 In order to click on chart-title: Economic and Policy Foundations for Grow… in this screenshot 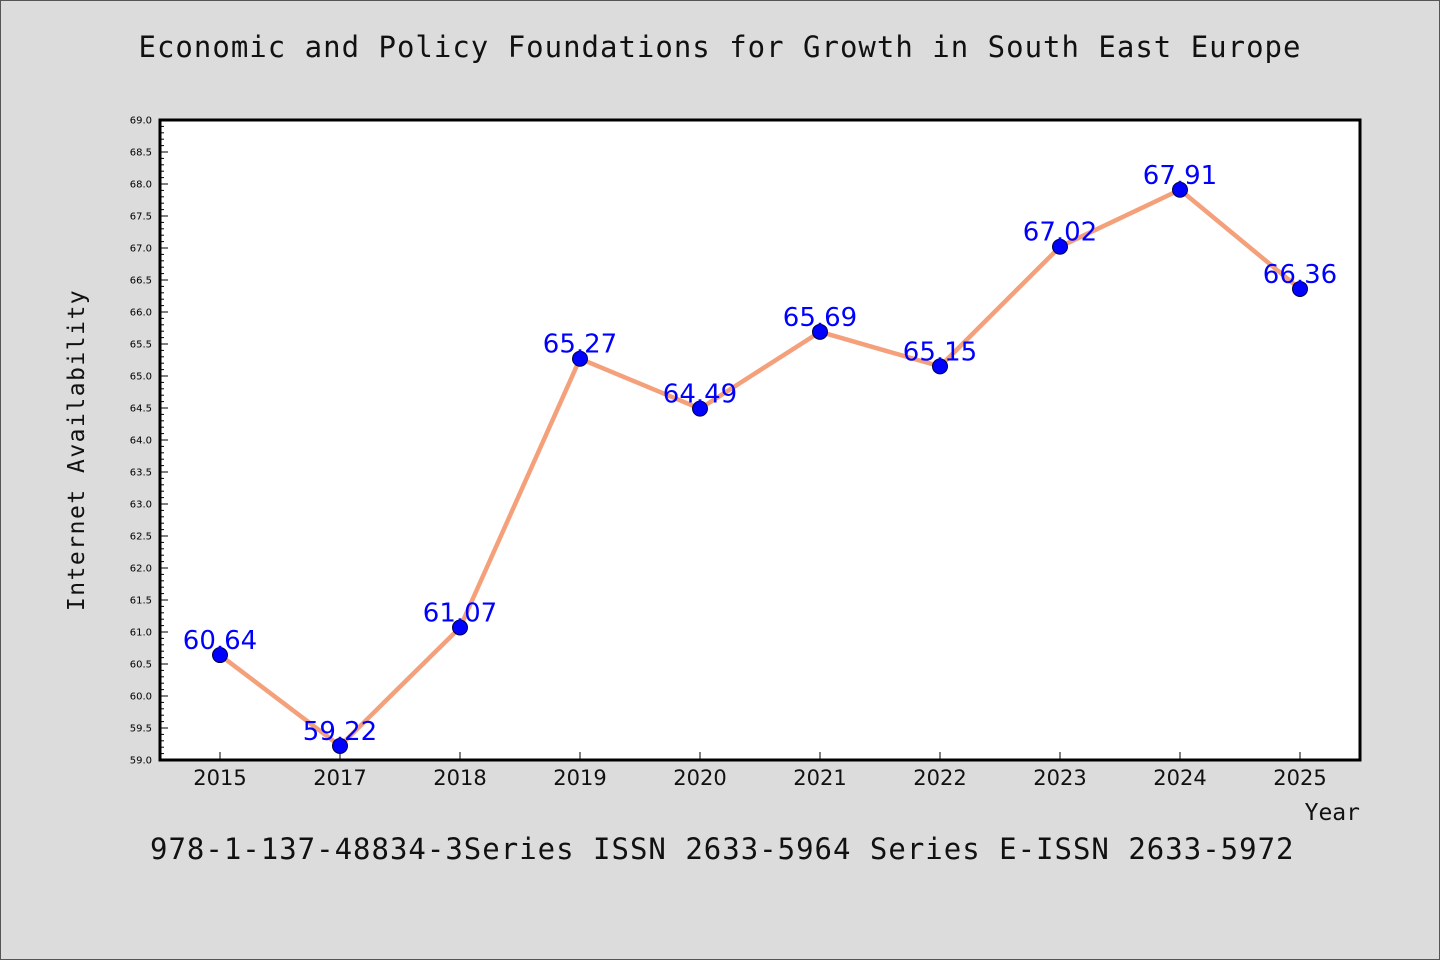, I will do `click(720, 47)`.